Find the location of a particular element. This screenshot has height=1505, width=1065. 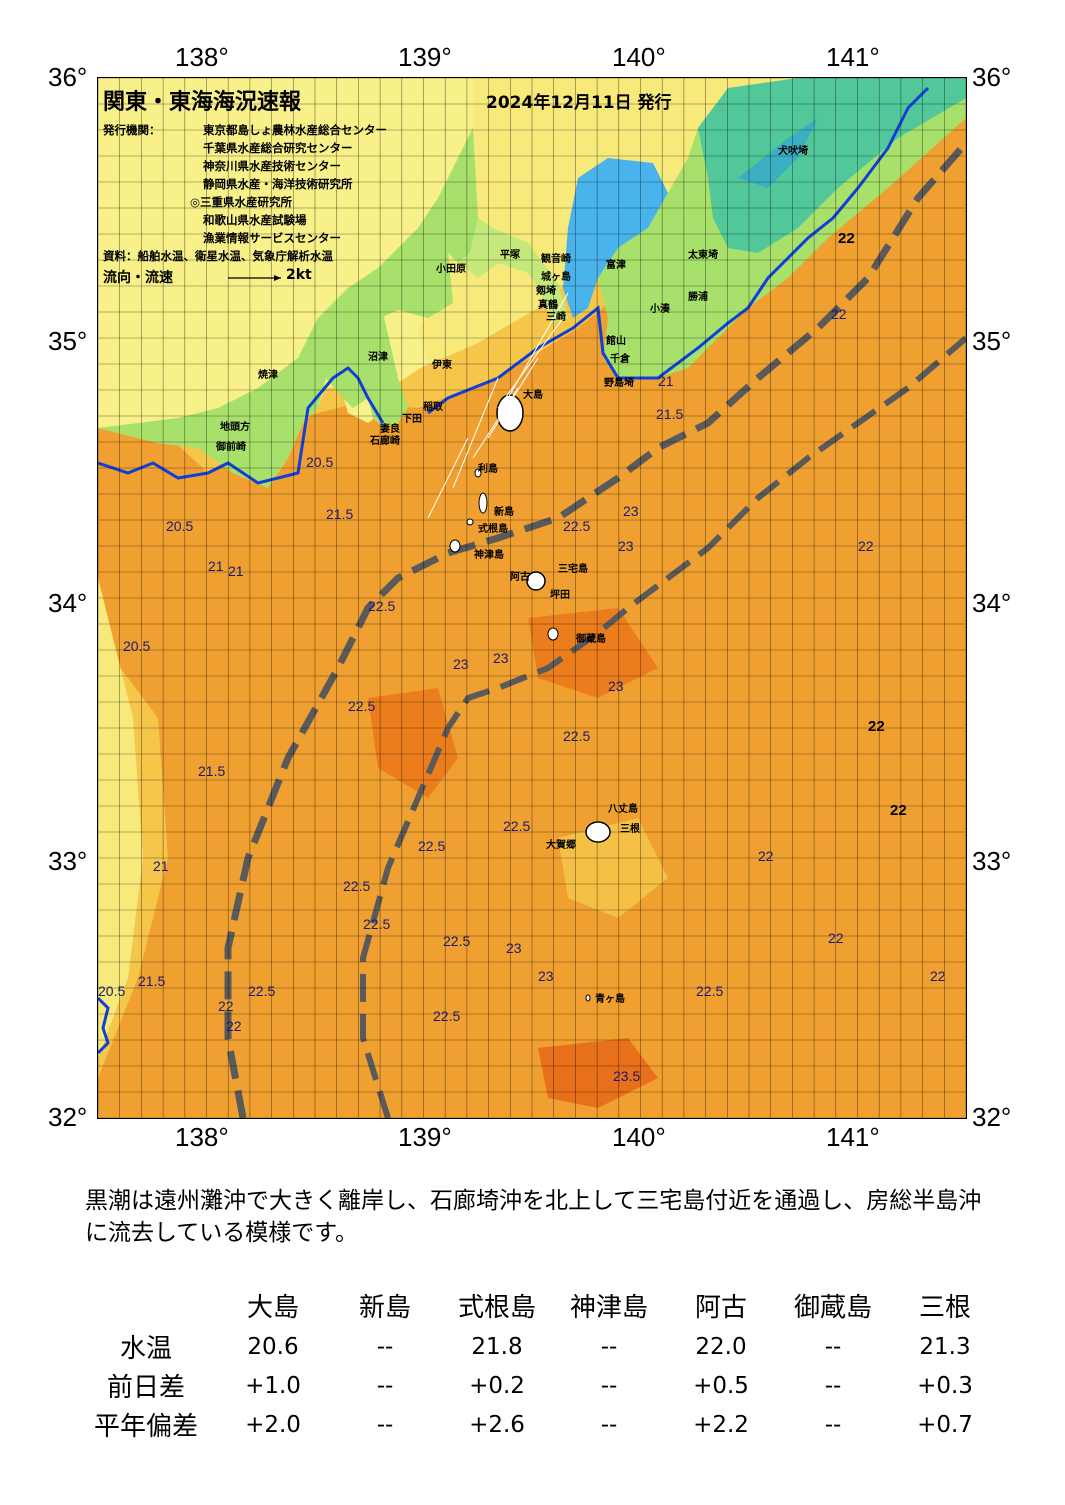

cell-value: 20.6 is located at coordinates (273, 1346).